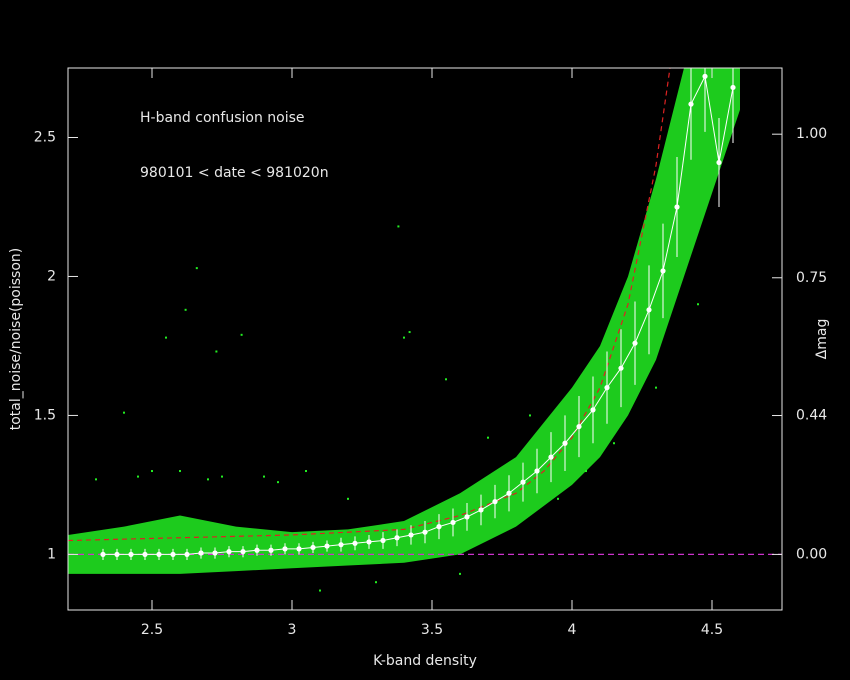 Image resolution: width=850 pixels, height=680 pixels. Describe the element at coordinates (292, 630) in the screenshot. I see `x-tick-label: 3` at that location.